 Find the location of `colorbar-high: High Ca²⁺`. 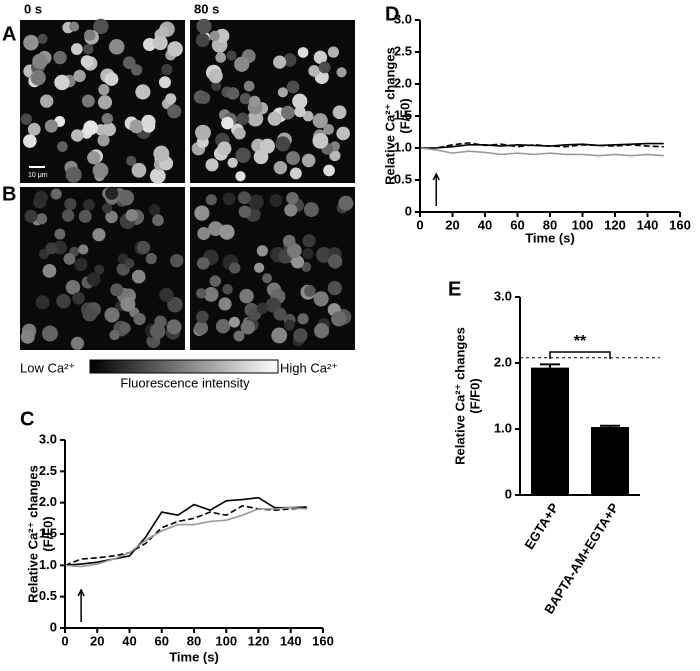

colorbar-high: High Ca²⁺ is located at coordinates (309, 367).